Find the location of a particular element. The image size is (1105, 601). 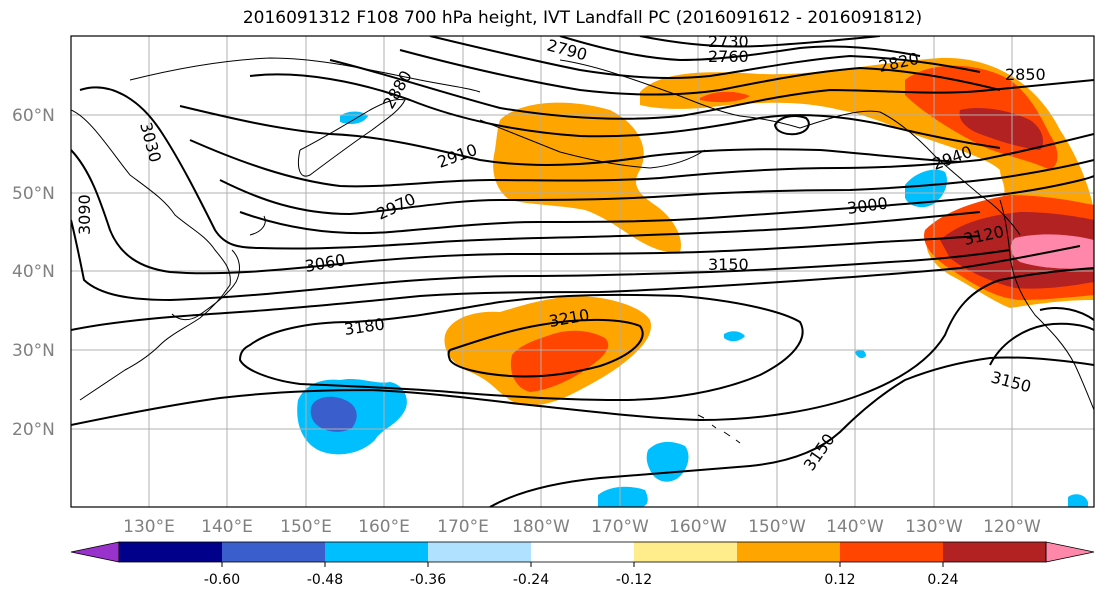

lon-label: 140°W is located at coordinates (855, 527).